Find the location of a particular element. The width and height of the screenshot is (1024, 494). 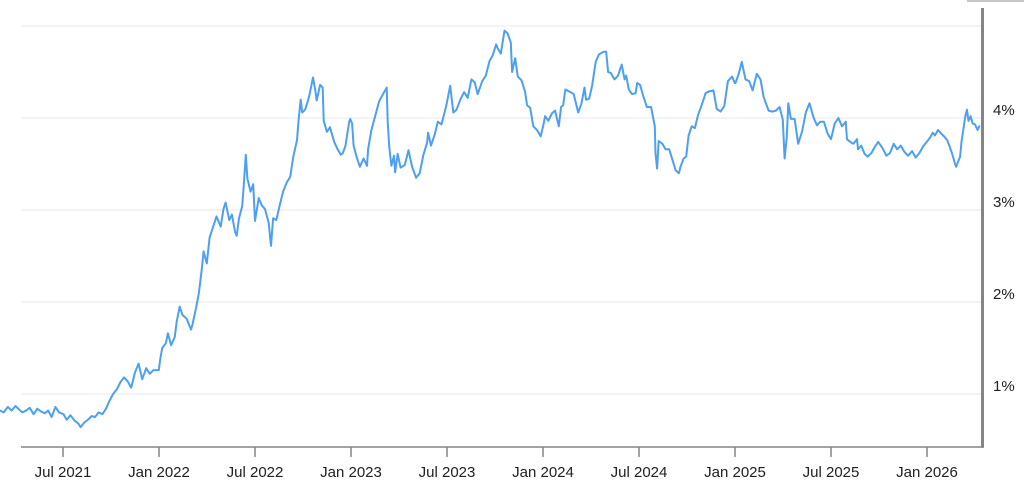

x-tick-label: Jul 2024 is located at coordinates (639, 472).